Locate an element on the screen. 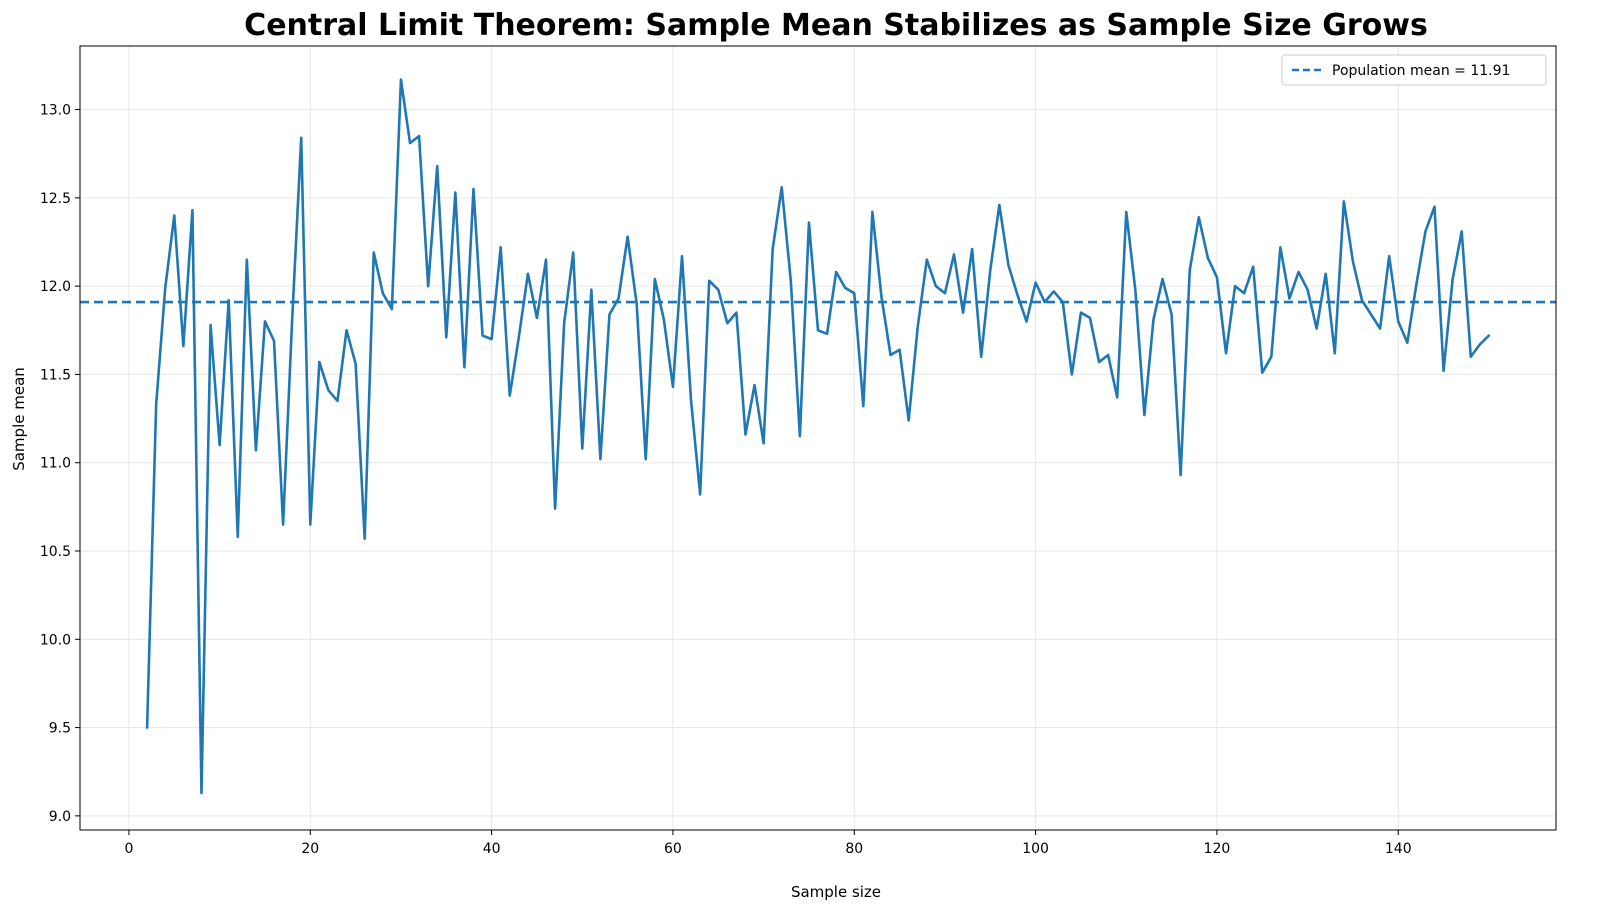 The height and width of the screenshot is (909, 1600). legend: Population mean = 11.91 is located at coordinates (1414, 70).